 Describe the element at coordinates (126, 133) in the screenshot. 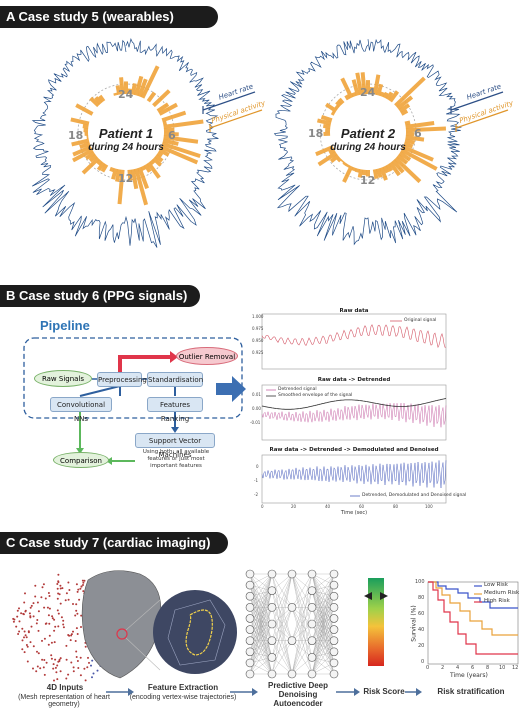

I see `patient1-title: Patient 1` at that location.